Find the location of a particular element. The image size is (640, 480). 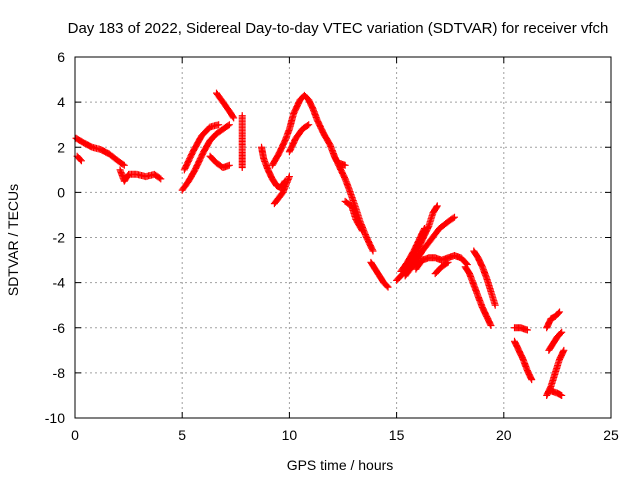

y-tick-label: -10 is located at coordinates (55, 418).